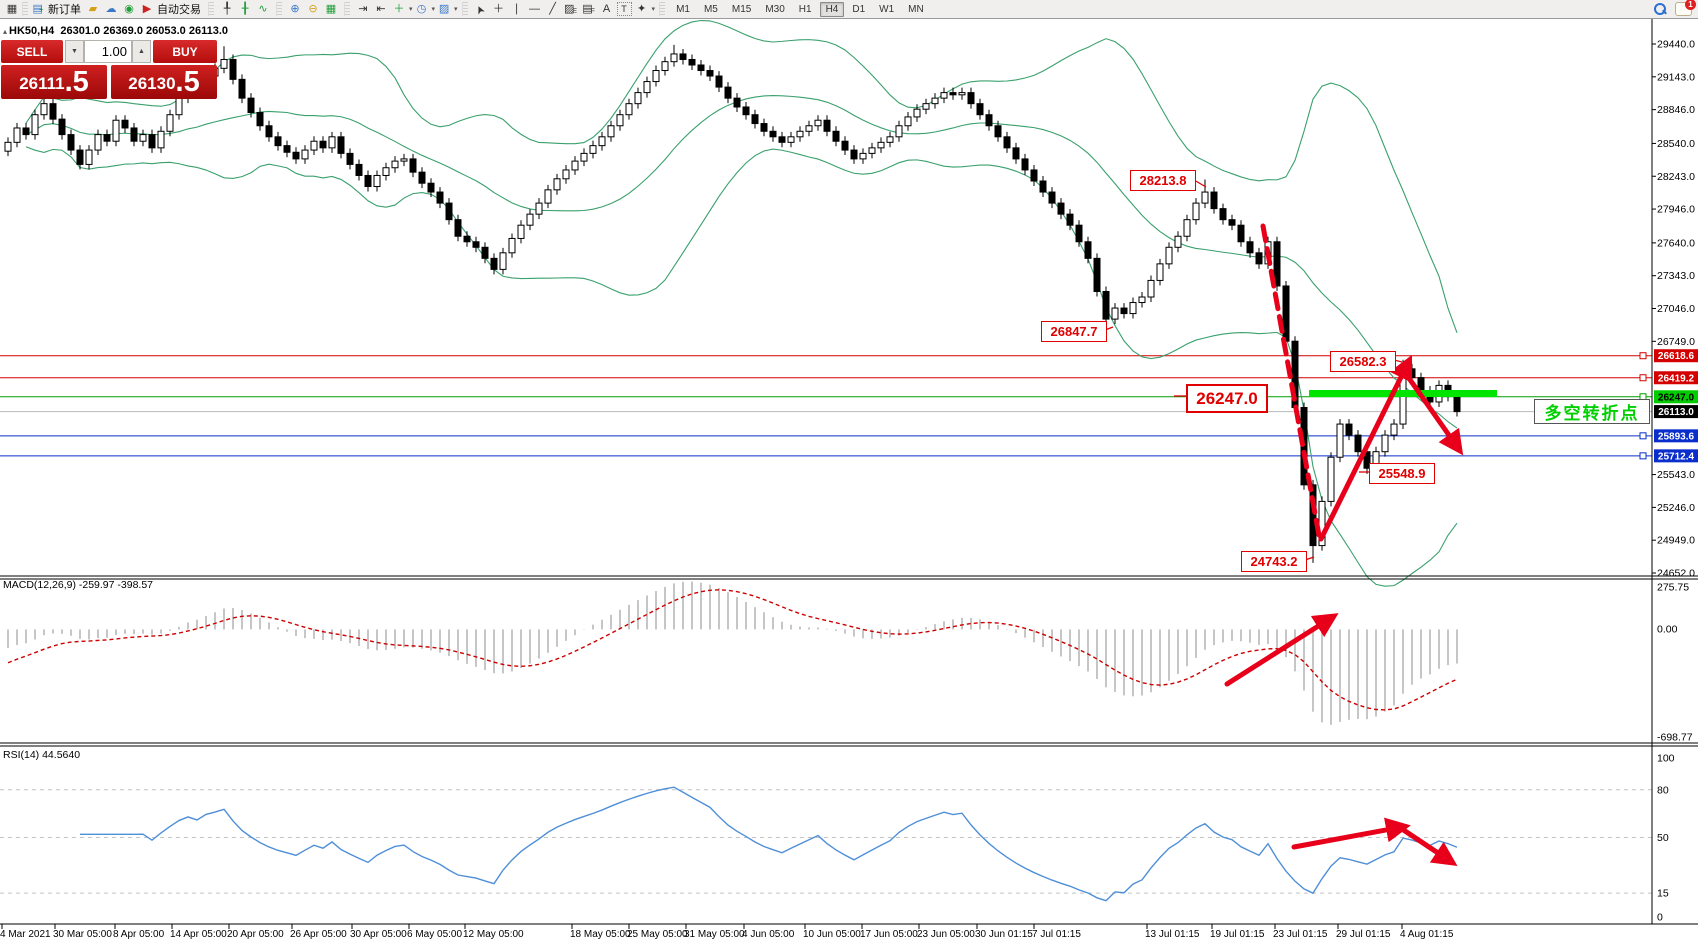 This screenshot has height=942, width=1698. I want to click on trend-arrows, so click(1284, 370).